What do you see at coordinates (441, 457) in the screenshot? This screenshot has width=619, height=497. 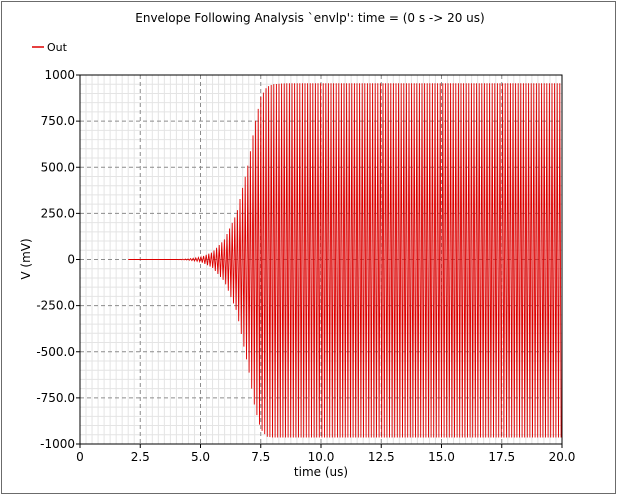 I see `x-tick-label: 15.0` at bounding box center [441, 457].